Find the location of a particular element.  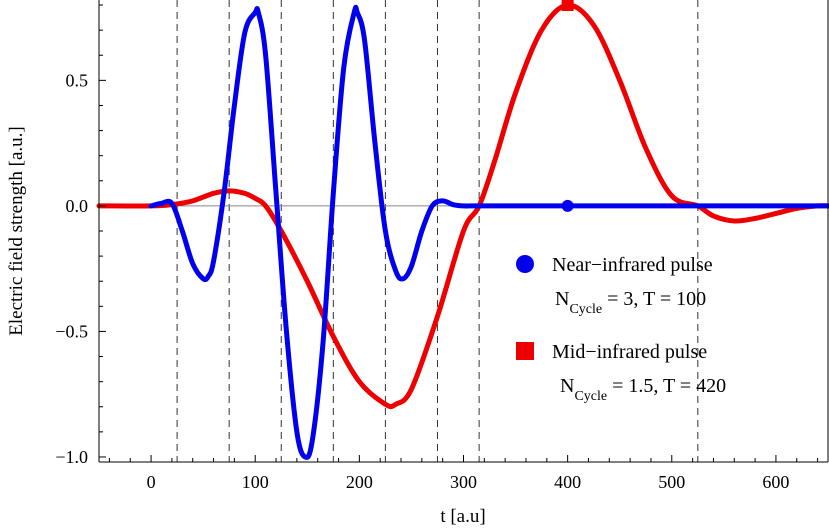

y-tick-label: 0.5 is located at coordinates (77, 80).